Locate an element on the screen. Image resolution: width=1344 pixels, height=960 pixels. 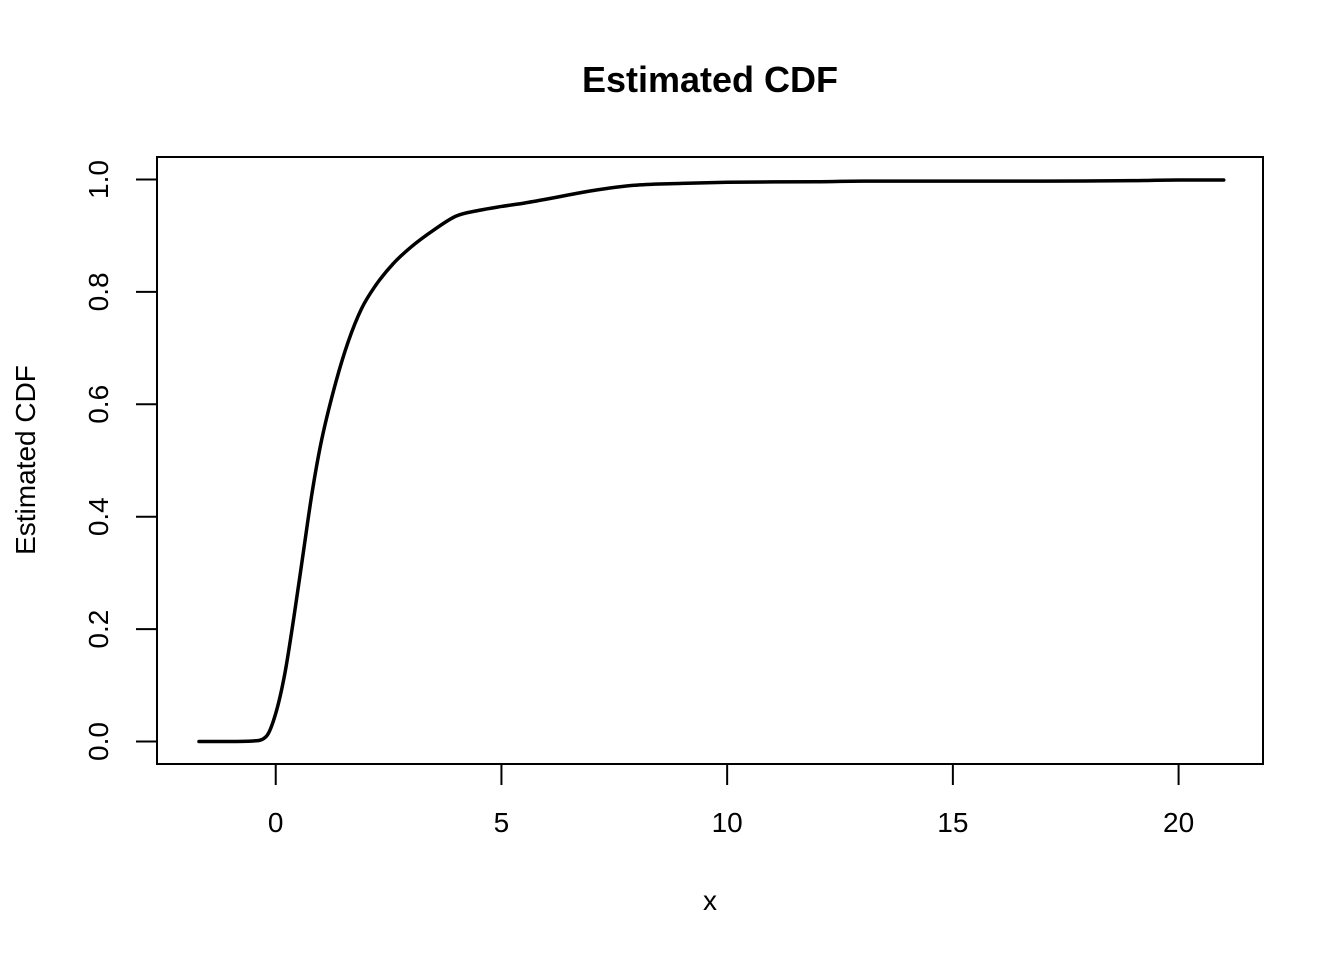
y-tick-label: 1.0 is located at coordinates (98, 179).